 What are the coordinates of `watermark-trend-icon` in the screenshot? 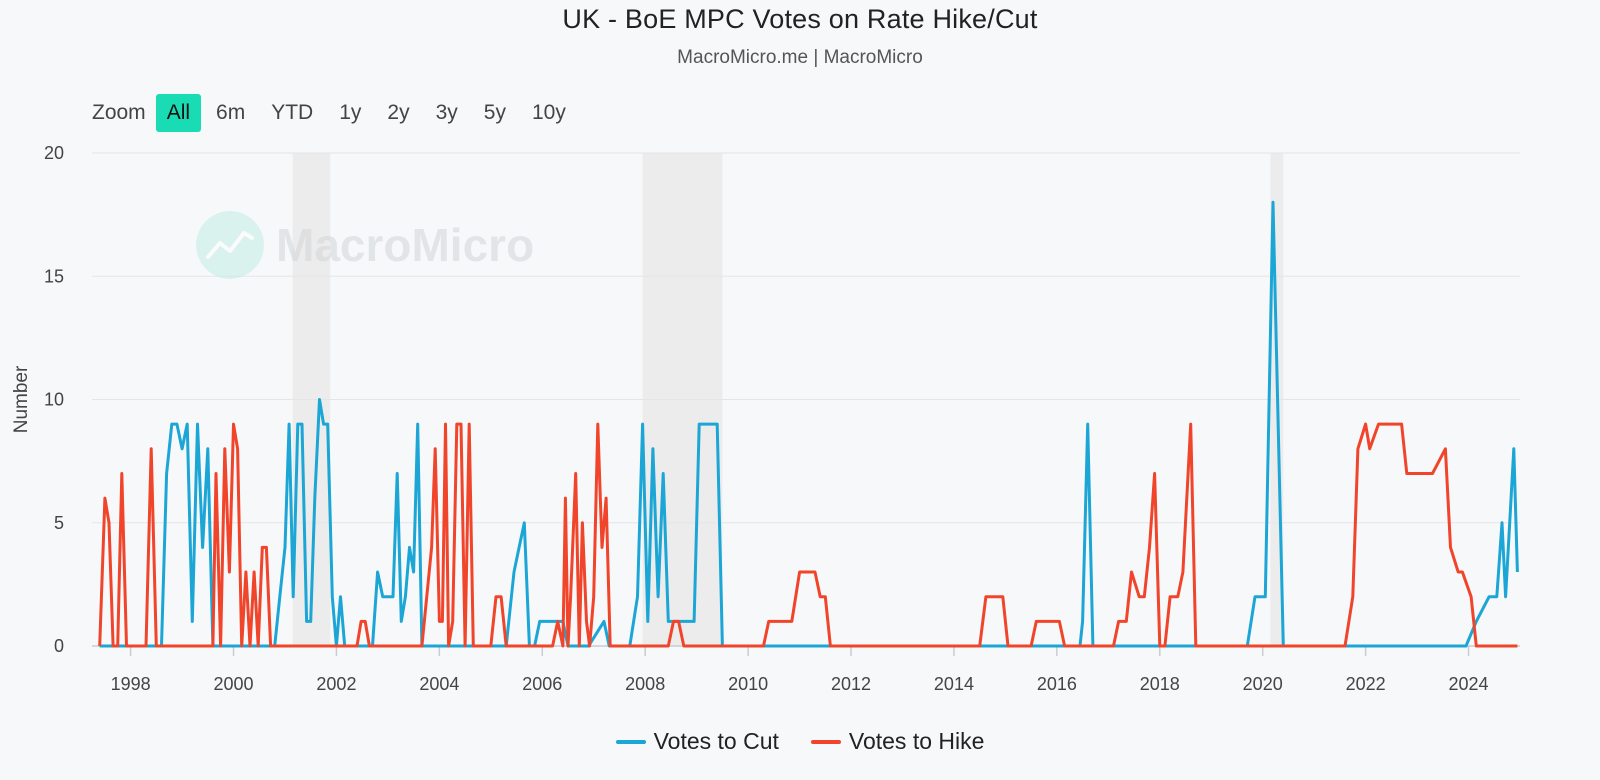 It's located at (230, 245).